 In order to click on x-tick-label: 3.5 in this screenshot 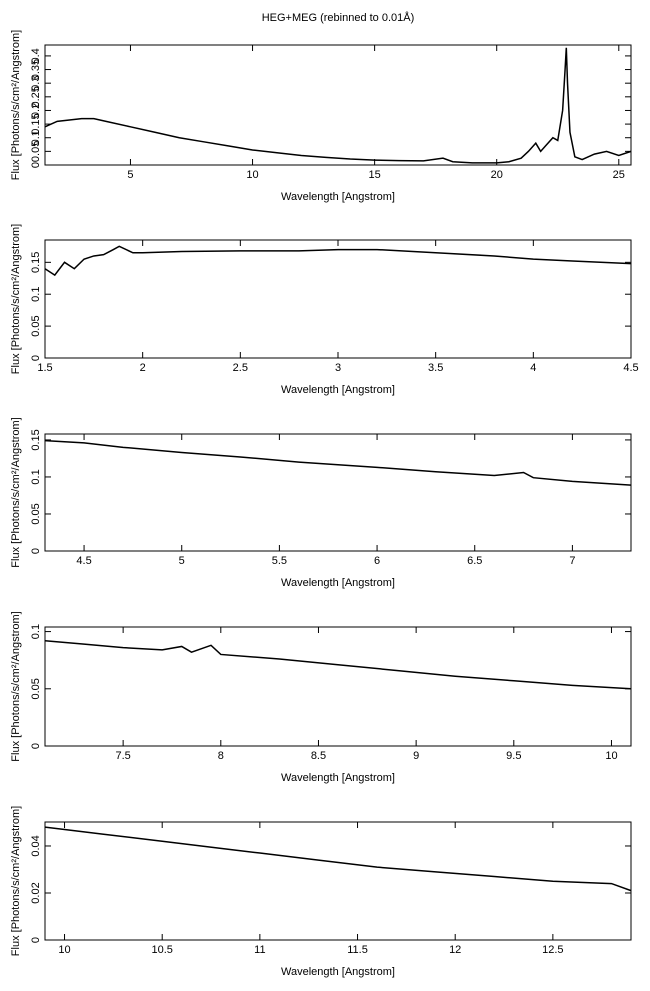, I will do `click(435, 368)`.